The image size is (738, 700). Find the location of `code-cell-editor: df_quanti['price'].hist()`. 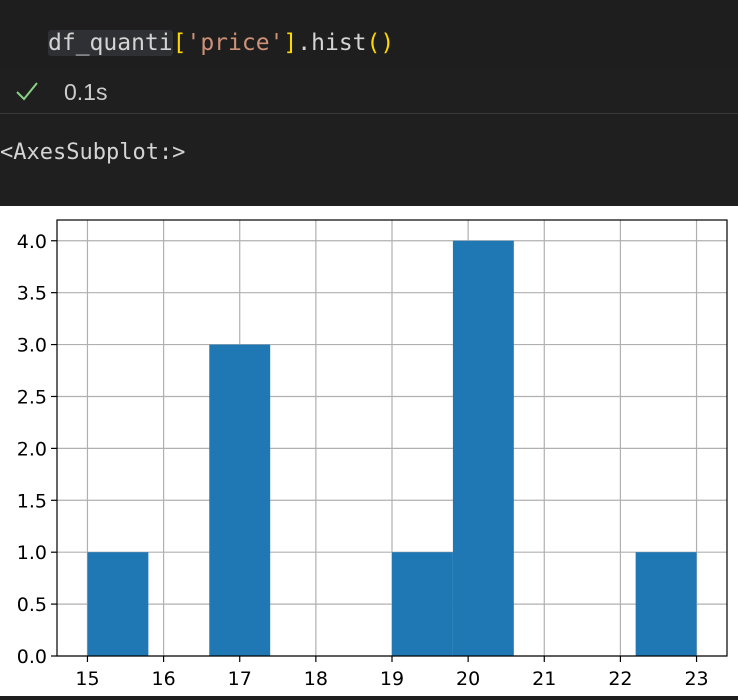

code-cell-editor: df_quanti['price'].hist() is located at coordinates (369, 34).